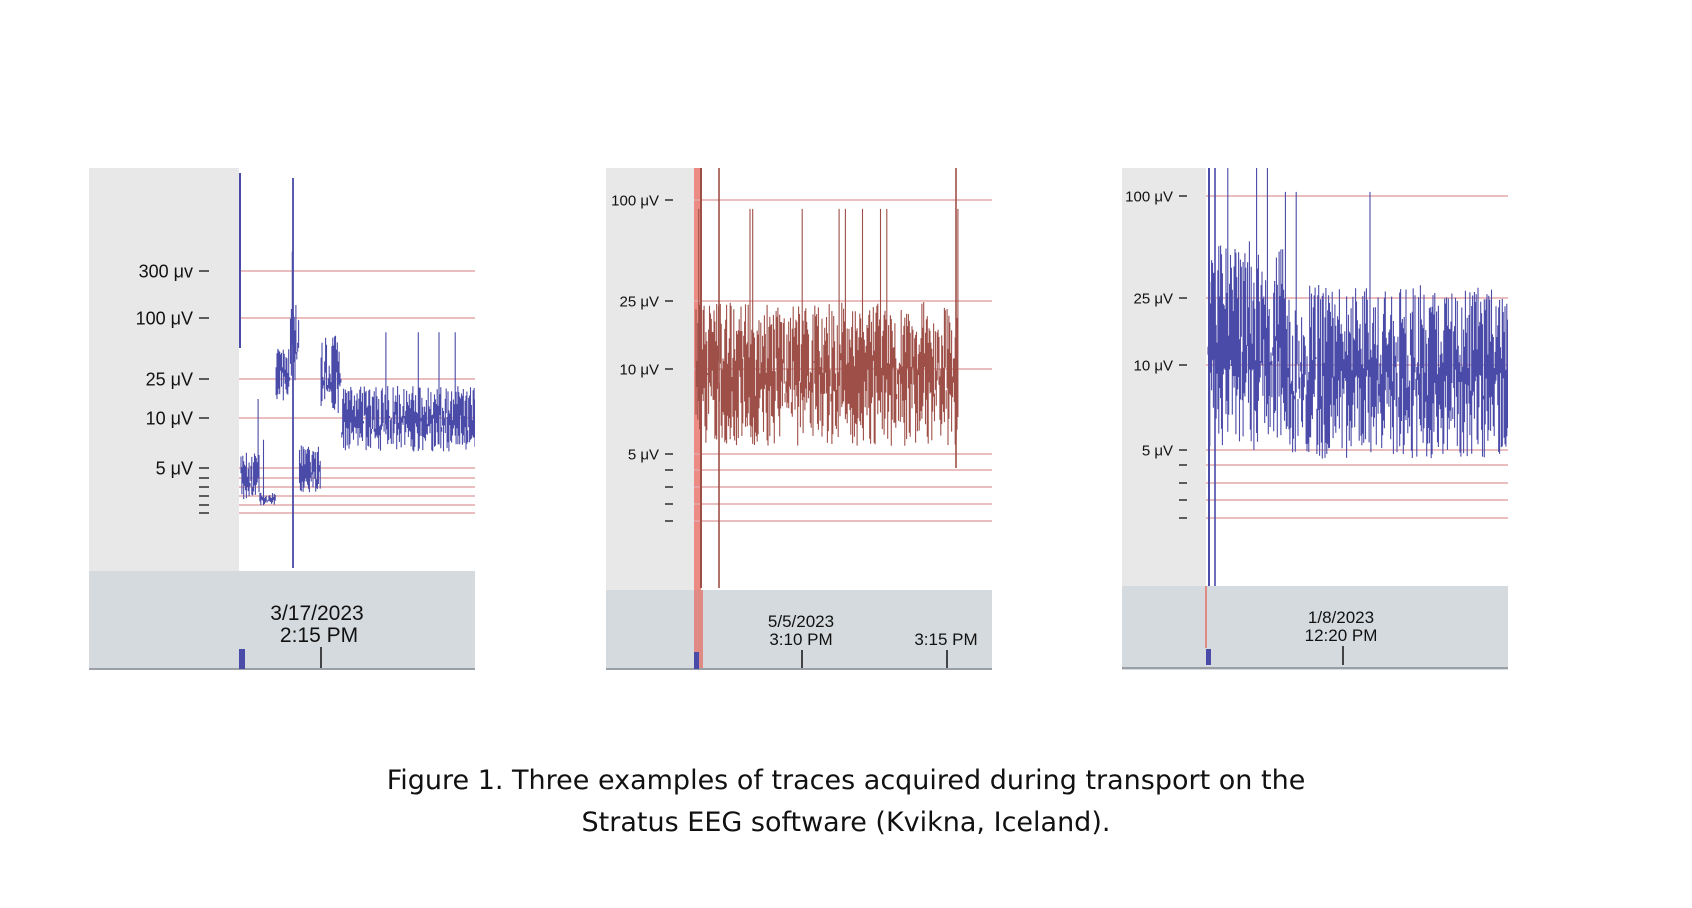  Describe the element at coordinates (801, 621) in the screenshot. I see `date-label: 5/5/2023` at that location.